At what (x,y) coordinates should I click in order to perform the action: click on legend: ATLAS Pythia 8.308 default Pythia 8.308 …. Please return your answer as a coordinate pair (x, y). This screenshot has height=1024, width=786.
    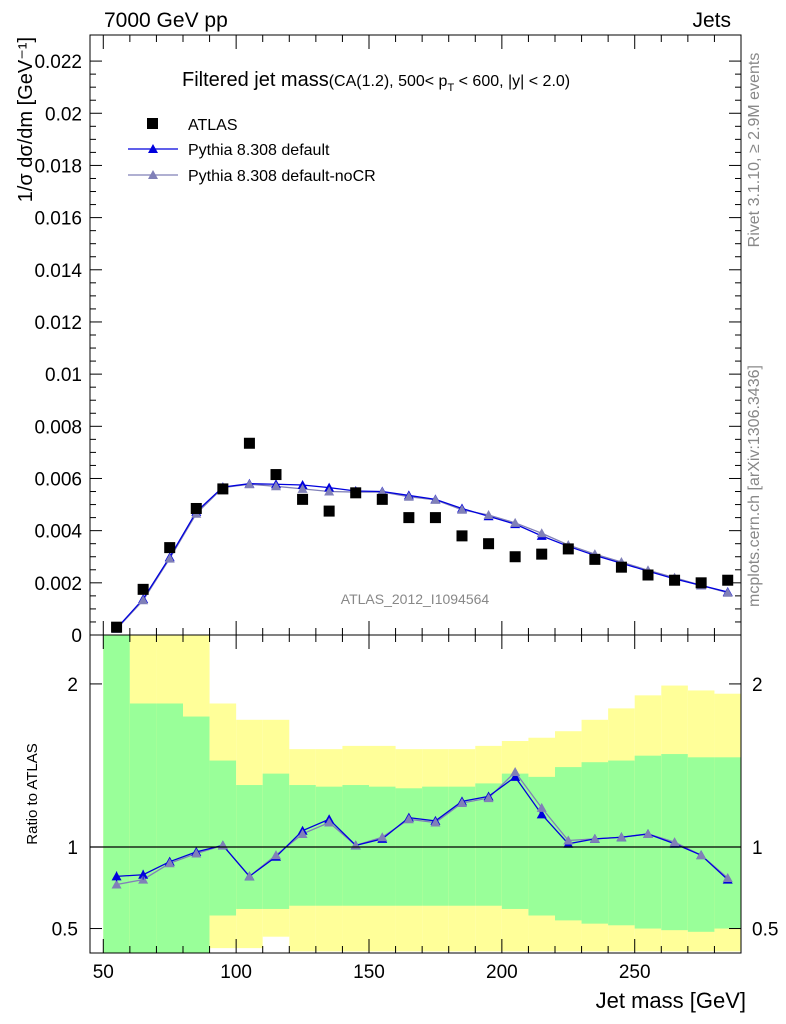
    Looking at the image, I should click on (252, 151).